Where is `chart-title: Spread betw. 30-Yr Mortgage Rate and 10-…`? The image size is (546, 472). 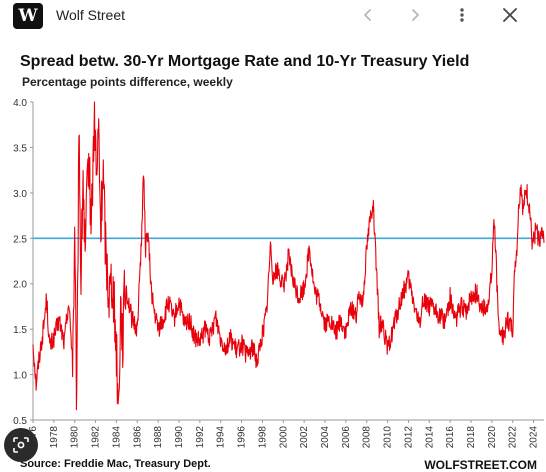 chart-title: Spread betw. 30-Yr Mortgage Rate and 10-… is located at coordinates (245, 61).